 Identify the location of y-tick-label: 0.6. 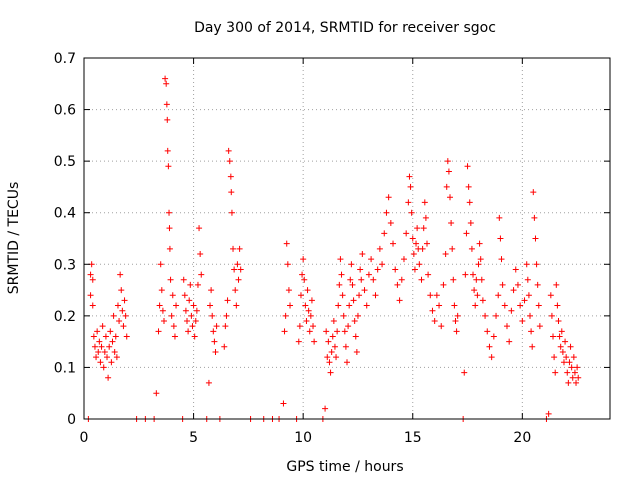
(65, 111).